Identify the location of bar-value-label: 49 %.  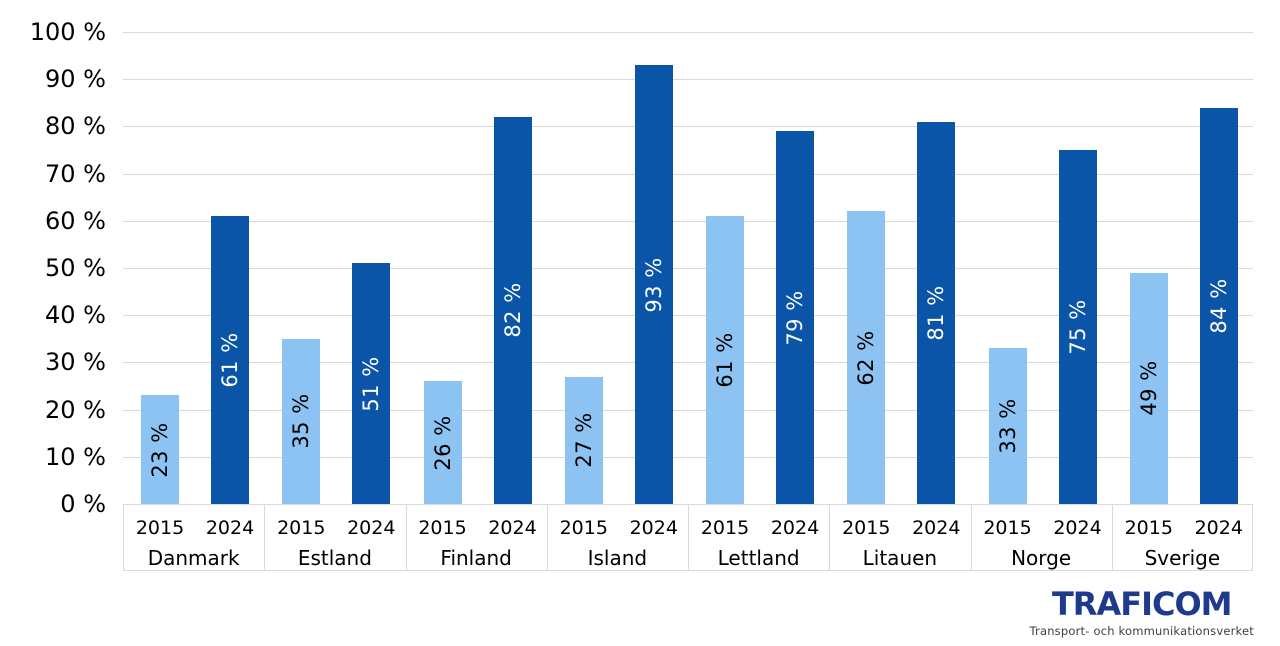
(1148, 388).